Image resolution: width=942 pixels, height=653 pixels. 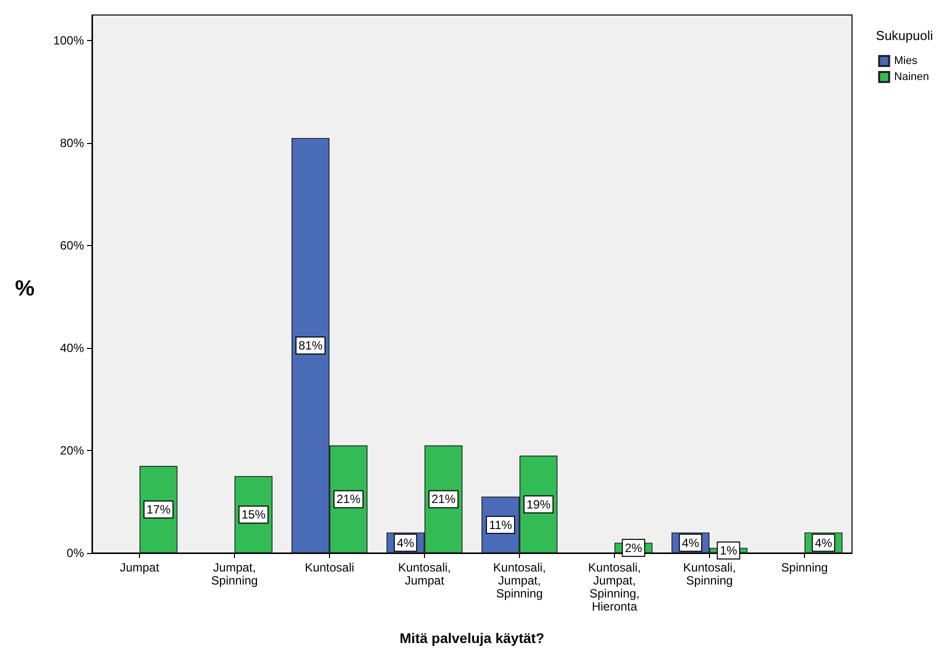 I want to click on y-tick-label: 100%, so click(x=68, y=41).